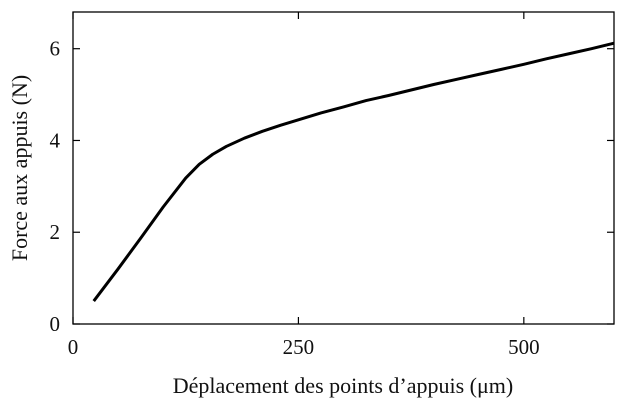 This screenshot has height=402, width=618. I want to click on y-tick-label: 6, so click(55, 49).